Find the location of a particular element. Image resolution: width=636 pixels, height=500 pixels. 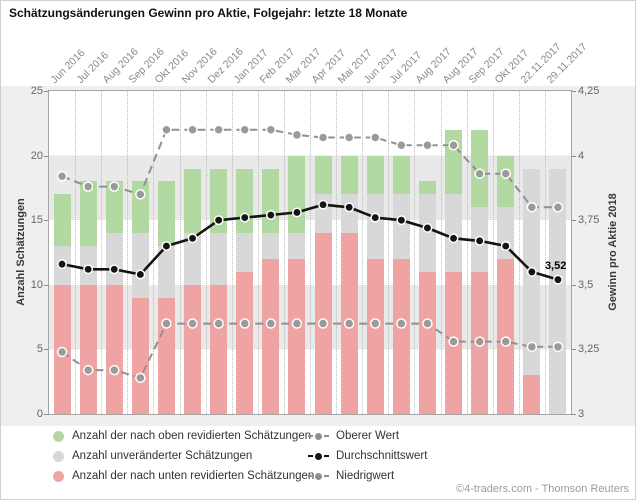

legend-item-niedrigwert: Niedrigwert is located at coordinates (350, 476).